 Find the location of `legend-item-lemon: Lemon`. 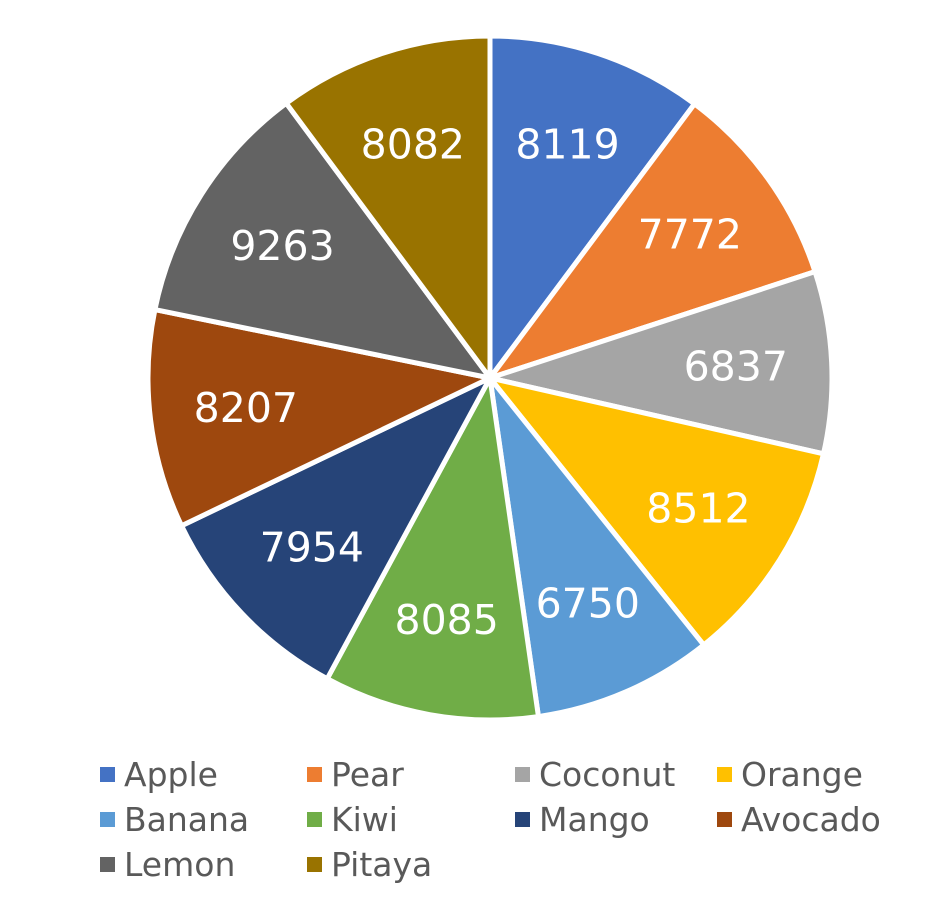

legend-item-lemon: Lemon is located at coordinates (167, 864).